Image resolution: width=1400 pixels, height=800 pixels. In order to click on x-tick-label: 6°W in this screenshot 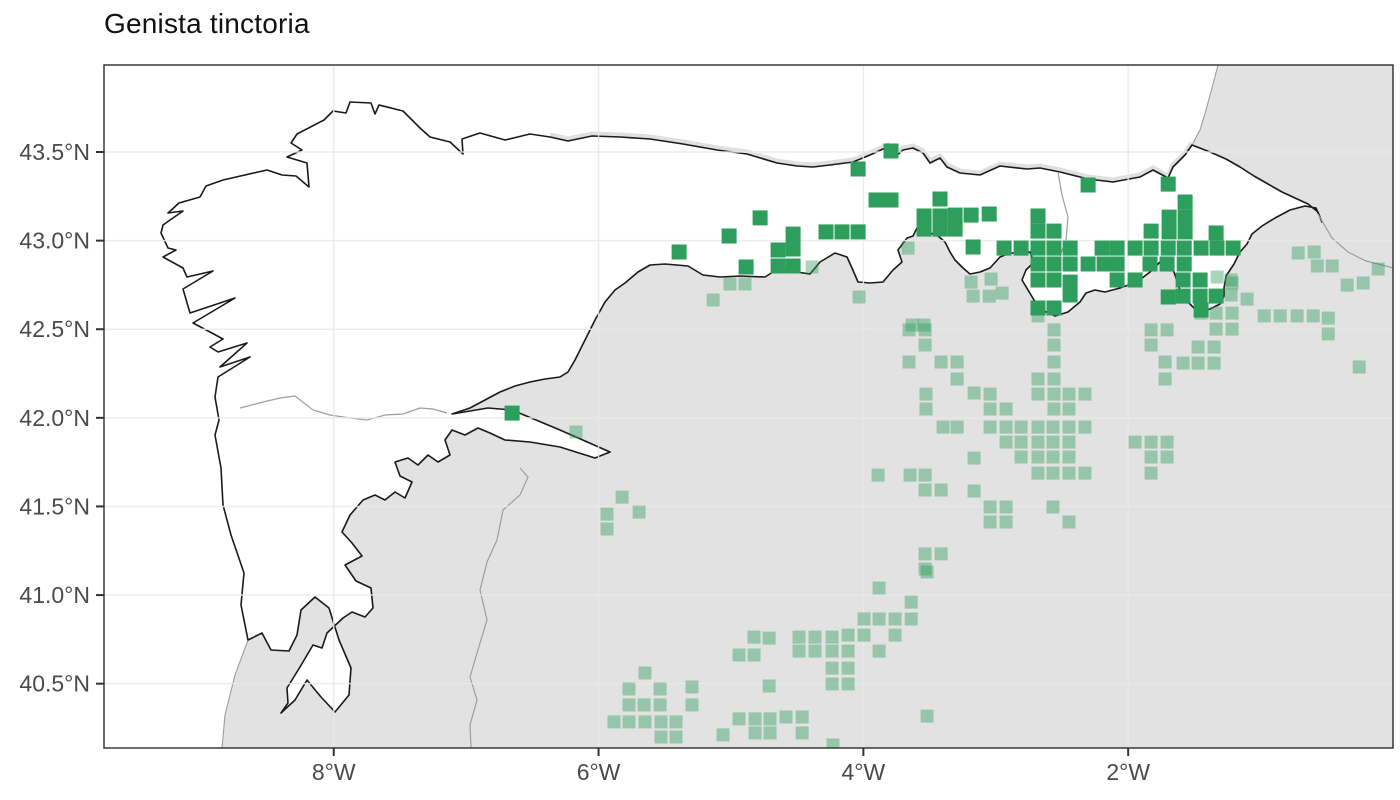, I will do `click(599, 772)`.